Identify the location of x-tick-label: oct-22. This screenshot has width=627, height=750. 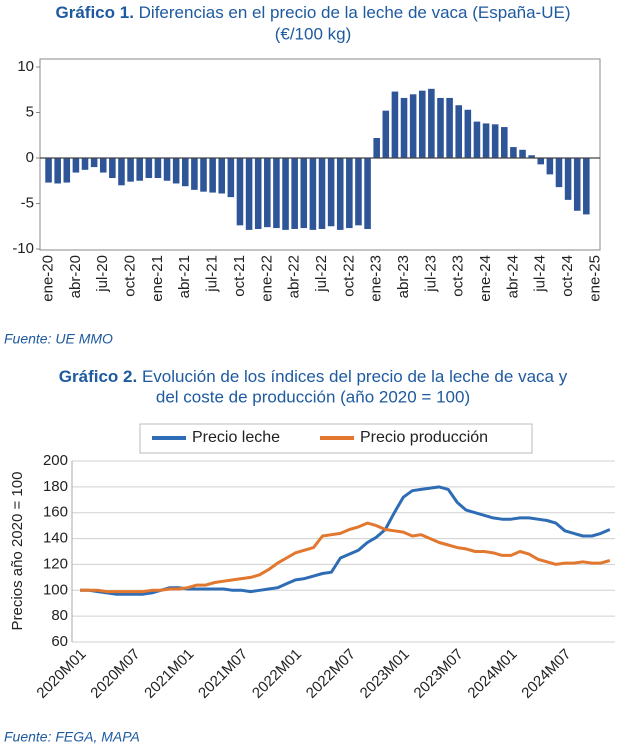
(348, 276).